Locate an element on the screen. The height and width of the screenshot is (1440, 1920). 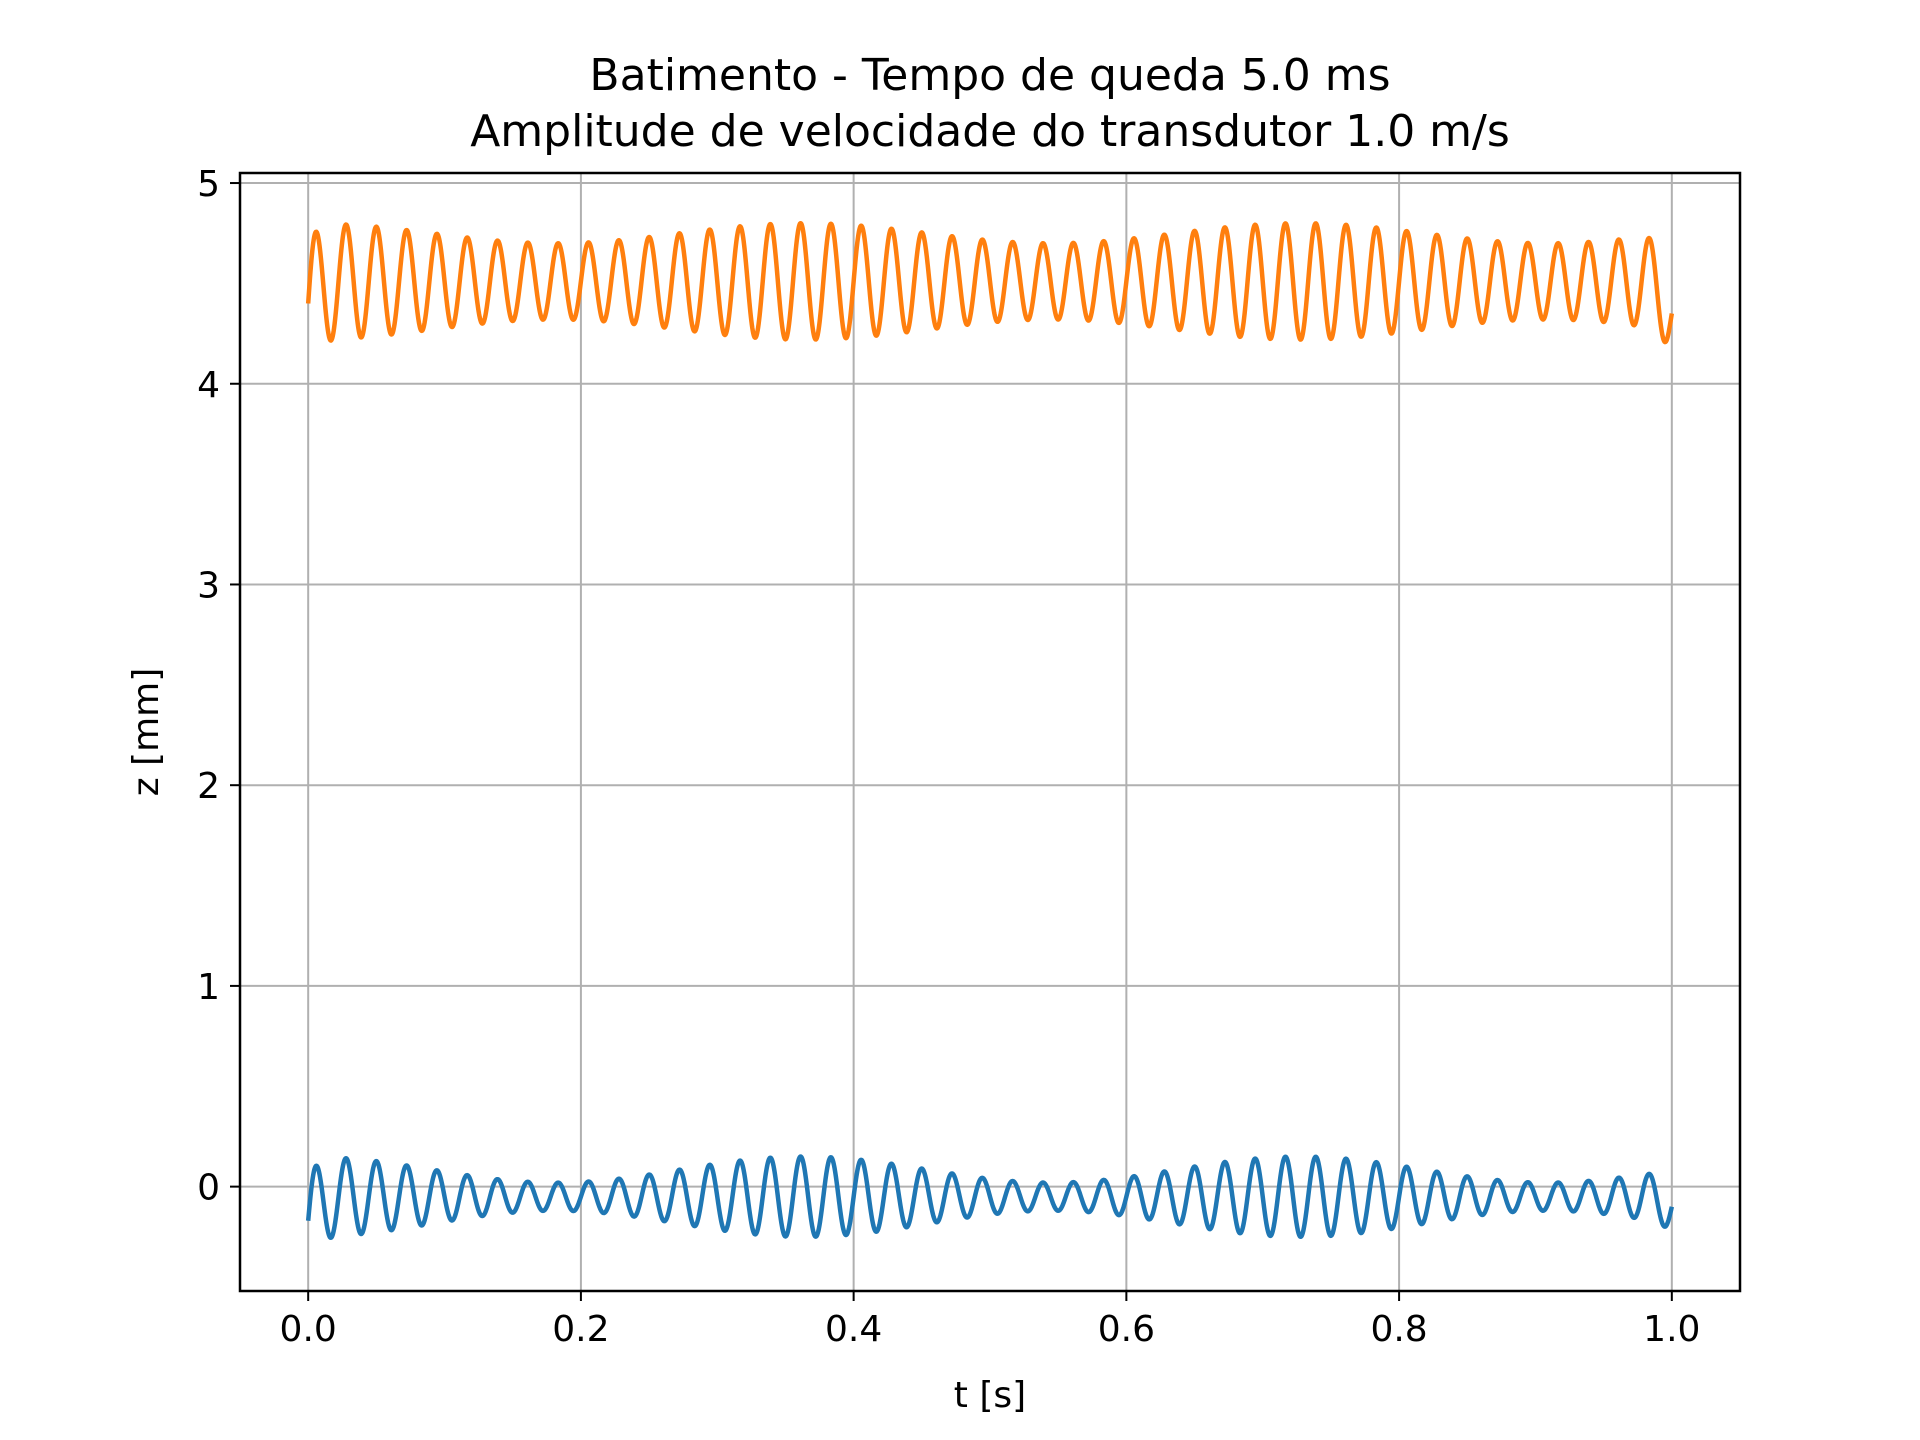
x-tick-label: 0.0 is located at coordinates (308, 1329).